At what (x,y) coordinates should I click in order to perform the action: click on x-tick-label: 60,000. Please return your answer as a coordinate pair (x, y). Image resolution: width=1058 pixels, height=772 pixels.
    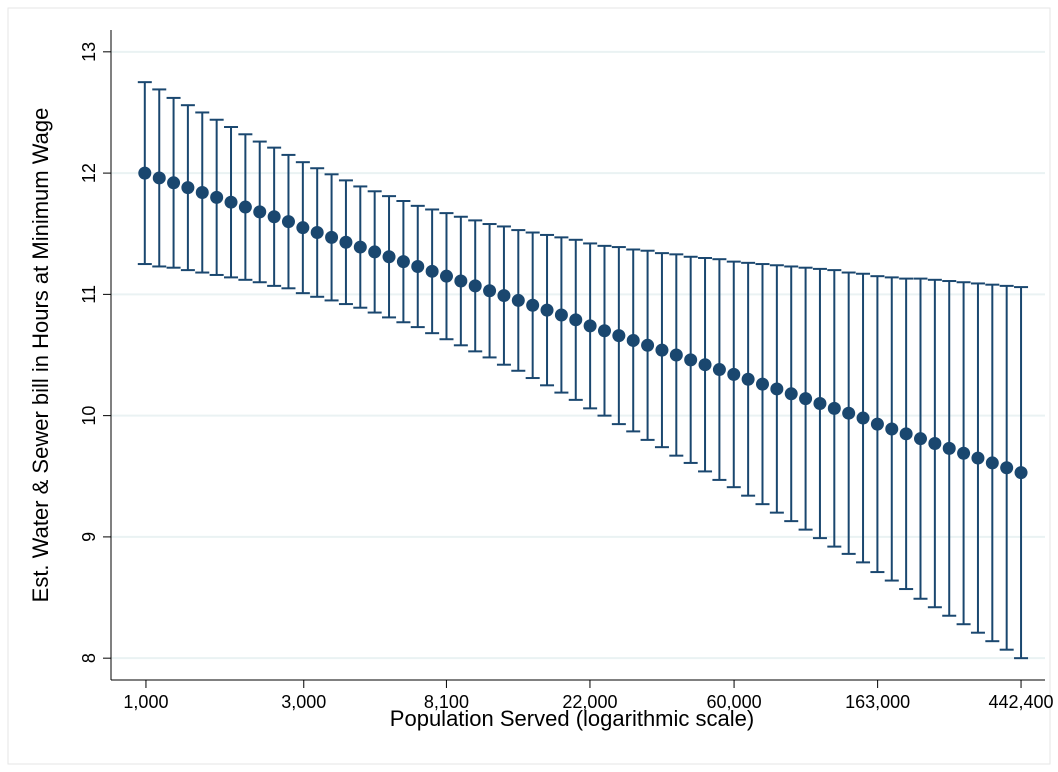
    Looking at the image, I should click on (734, 702).